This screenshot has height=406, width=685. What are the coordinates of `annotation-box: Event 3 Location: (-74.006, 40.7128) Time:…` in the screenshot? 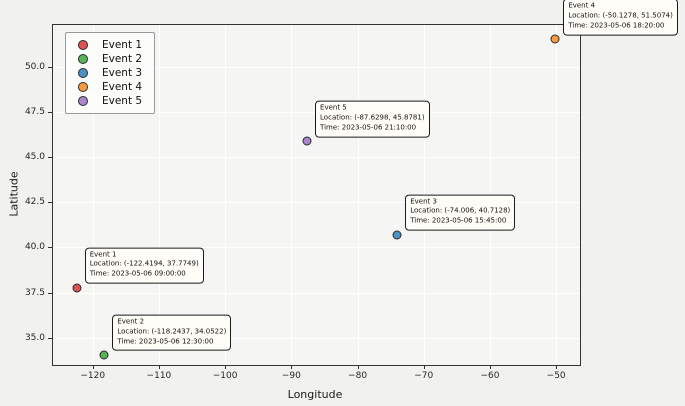 It's located at (460, 212).